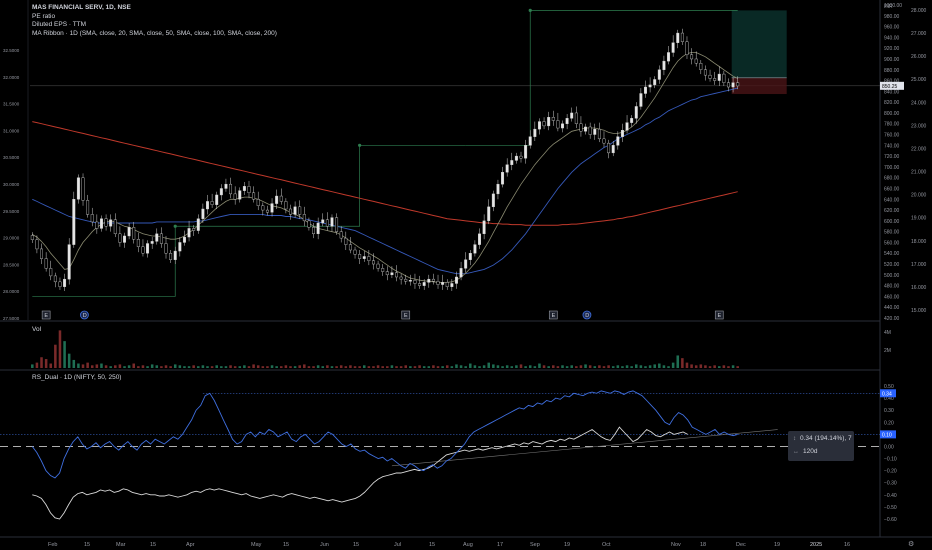 The height and width of the screenshot is (550, 932). Describe the element at coordinates (889, 387) in the screenshot. I see `rs-tick-label: 0.50` at that location.